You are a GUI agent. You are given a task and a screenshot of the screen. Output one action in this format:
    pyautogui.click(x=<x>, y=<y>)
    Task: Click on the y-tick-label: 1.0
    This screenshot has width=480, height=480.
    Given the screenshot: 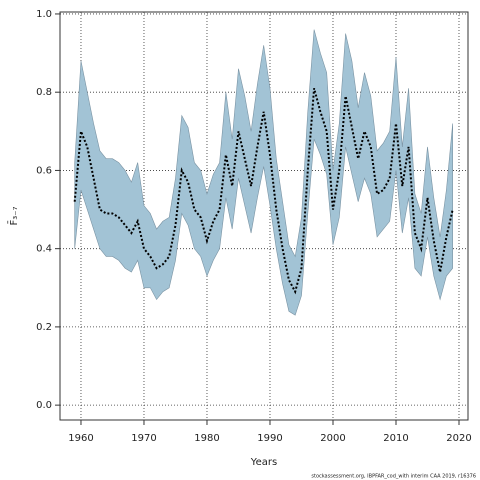 What is the action you would take?
    pyautogui.click(x=44, y=14)
    